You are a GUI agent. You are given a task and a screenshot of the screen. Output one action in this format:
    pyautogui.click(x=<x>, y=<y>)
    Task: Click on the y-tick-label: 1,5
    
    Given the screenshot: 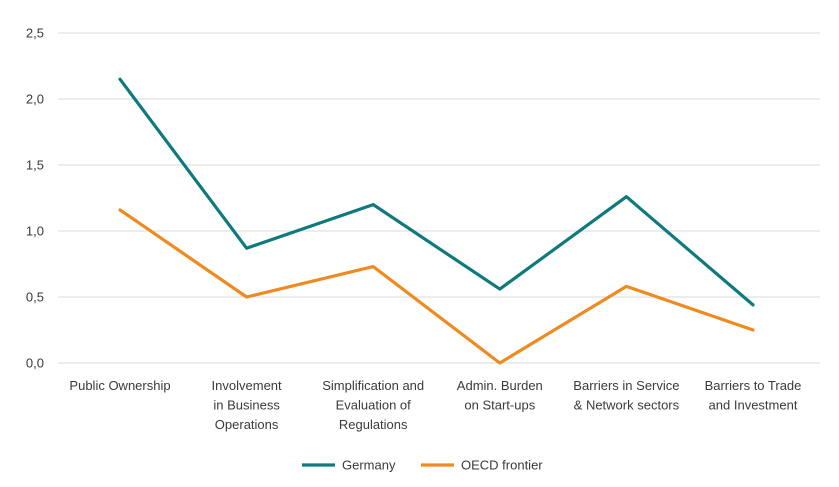 What is the action you would take?
    pyautogui.click(x=35, y=165)
    